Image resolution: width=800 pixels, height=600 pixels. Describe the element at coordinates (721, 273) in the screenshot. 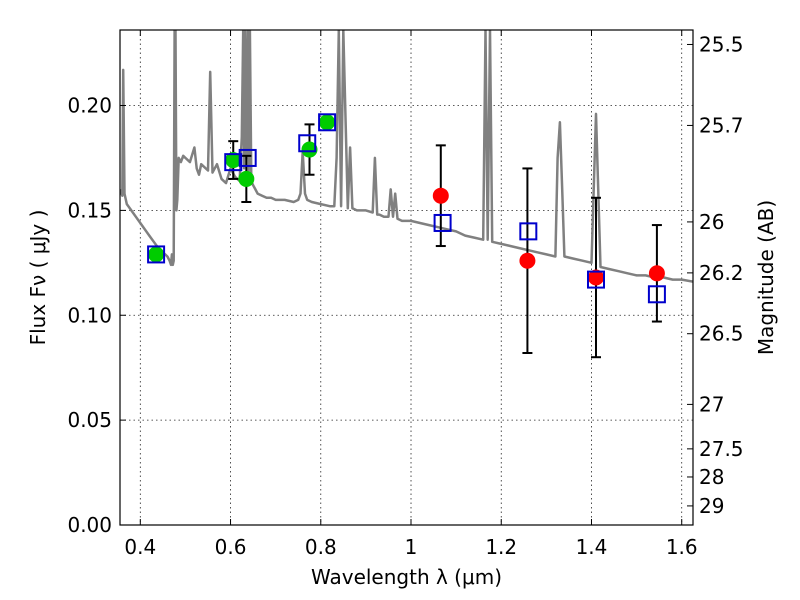

I see `right-tick-label: 26.2` at that location.